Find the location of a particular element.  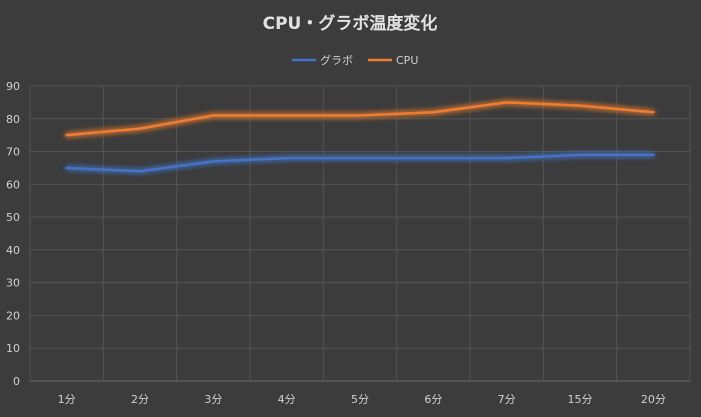

x-axis-ticks: 1分 2分 3分 4分 5分 6分 7分 15分 20分 is located at coordinates (362, 399).